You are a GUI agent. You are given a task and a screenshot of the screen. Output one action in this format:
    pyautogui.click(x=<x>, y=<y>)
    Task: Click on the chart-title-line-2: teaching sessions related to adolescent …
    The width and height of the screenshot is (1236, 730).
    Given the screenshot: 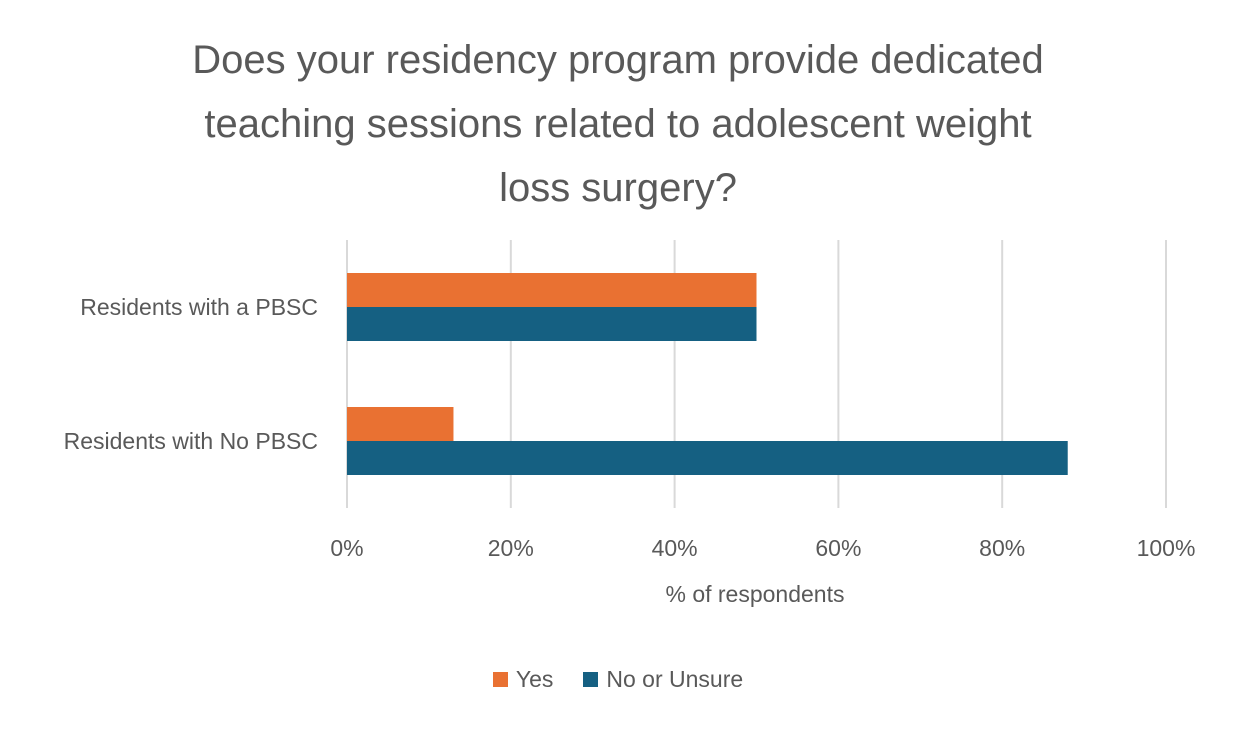 What is the action you would take?
    pyautogui.click(x=618, y=124)
    